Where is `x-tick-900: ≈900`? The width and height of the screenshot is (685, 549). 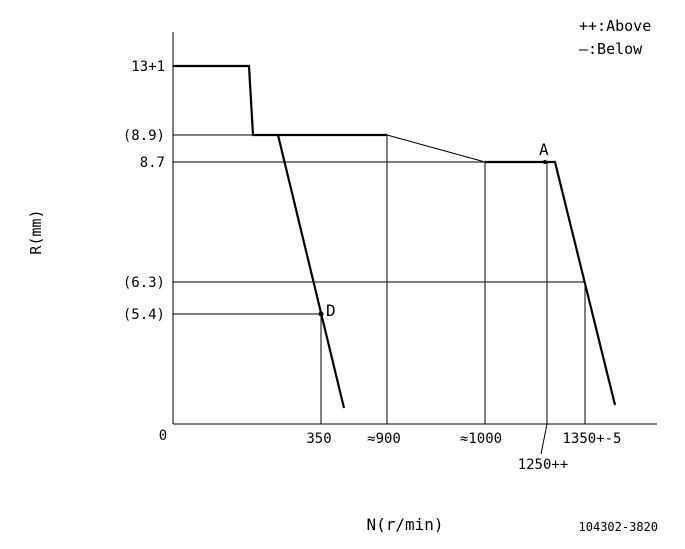
x-tick-900: ≈900 is located at coordinates (384, 439).